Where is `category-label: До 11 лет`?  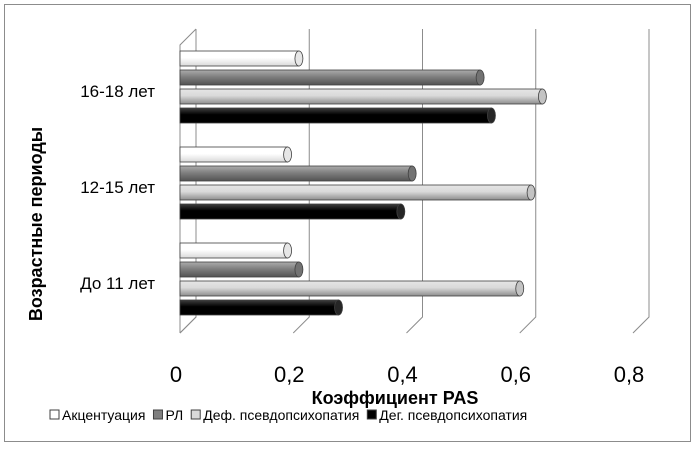 category-label: До 11 лет is located at coordinates (117, 283).